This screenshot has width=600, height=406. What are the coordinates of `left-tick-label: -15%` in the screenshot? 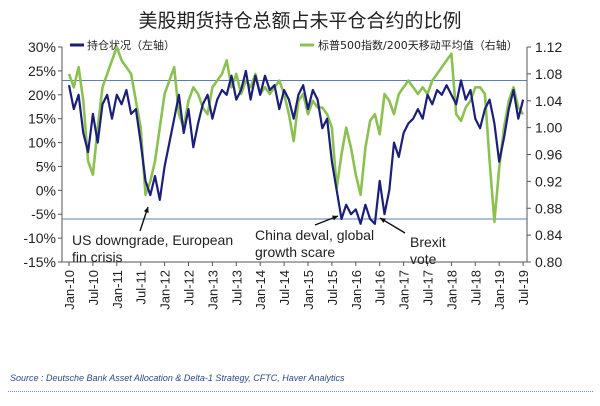 It's located at (39, 262).